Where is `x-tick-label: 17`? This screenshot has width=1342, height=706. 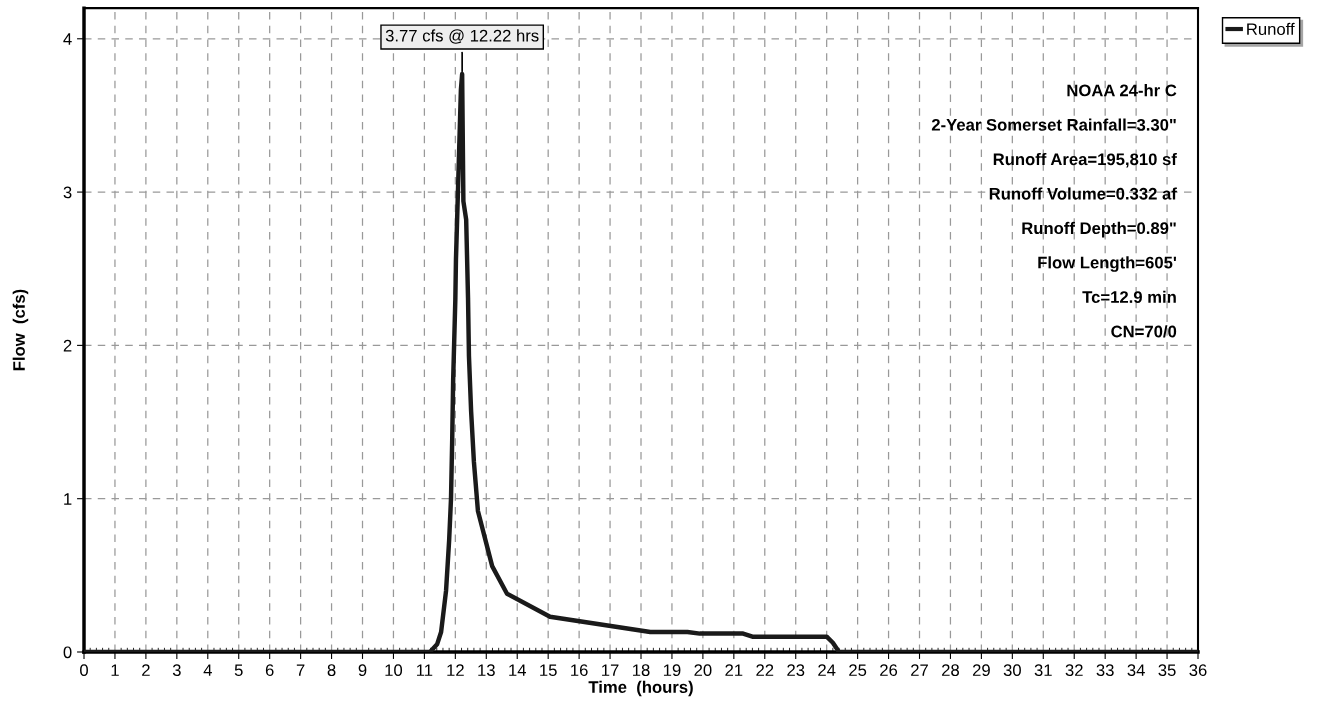
x-tick-label: 17 is located at coordinates (610, 670).